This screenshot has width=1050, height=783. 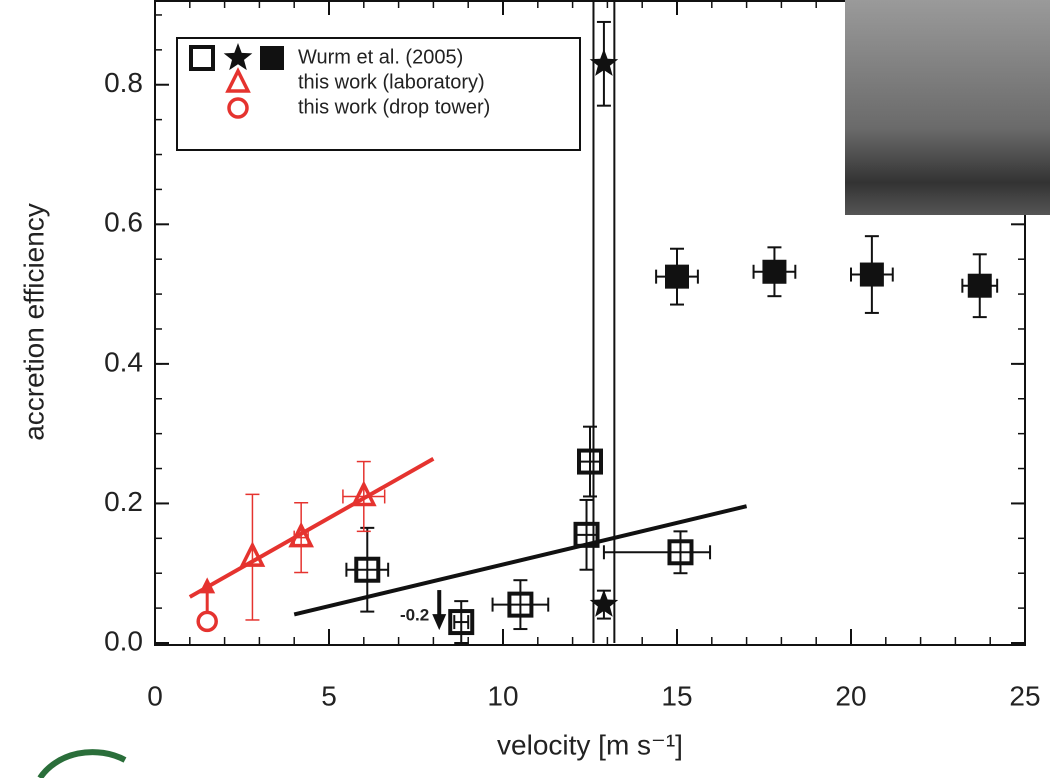 What do you see at coordinates (1024, 695) in the screenshot?
I see `x-tick-label: 25` at bounding box center [1024, 695].